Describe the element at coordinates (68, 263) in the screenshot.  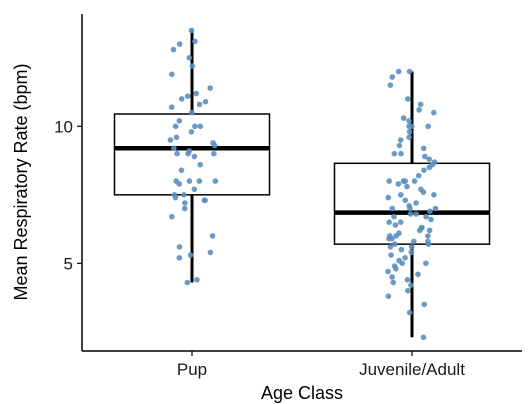
I see `y-tick-label: 5` at that location.